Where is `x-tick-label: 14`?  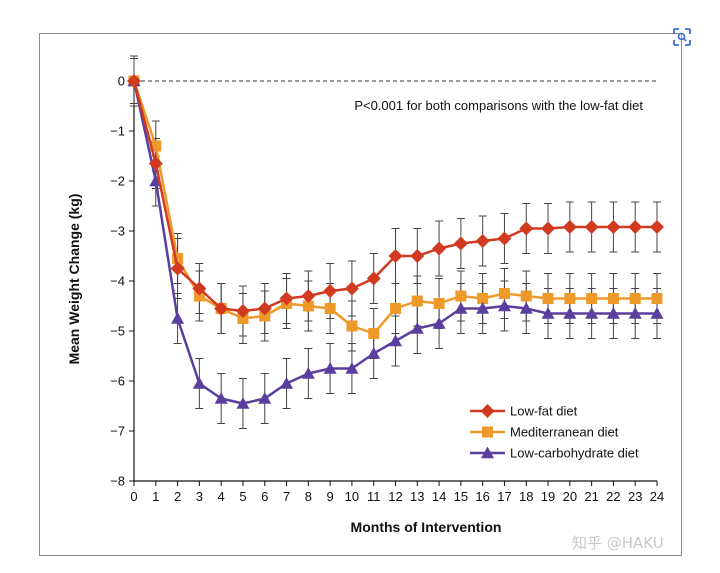
x-tick-label: 14 is located at coordinates (439, 496).